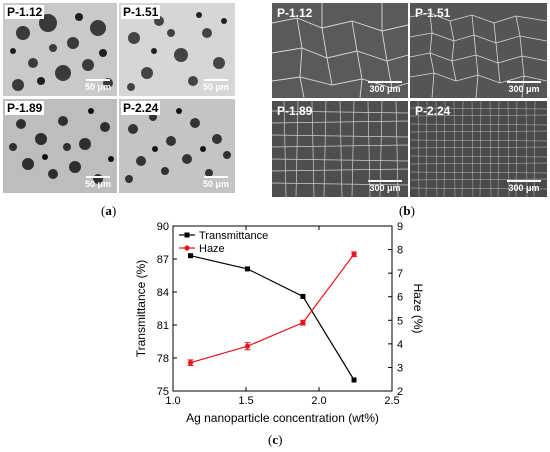 The width and height of the screenshot is (550, 452). Describe the element at coordinates (400, 227) in the screenshot. I see `y-right-tick-label: 9` at that location.